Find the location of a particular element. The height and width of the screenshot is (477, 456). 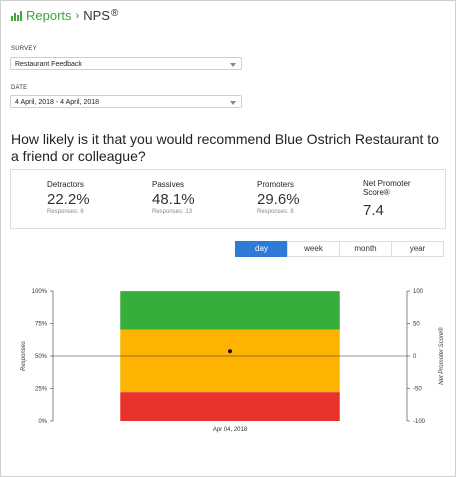

stat-nps: Net Promoter Score® 7.4 is located at coordinates (398, 199).